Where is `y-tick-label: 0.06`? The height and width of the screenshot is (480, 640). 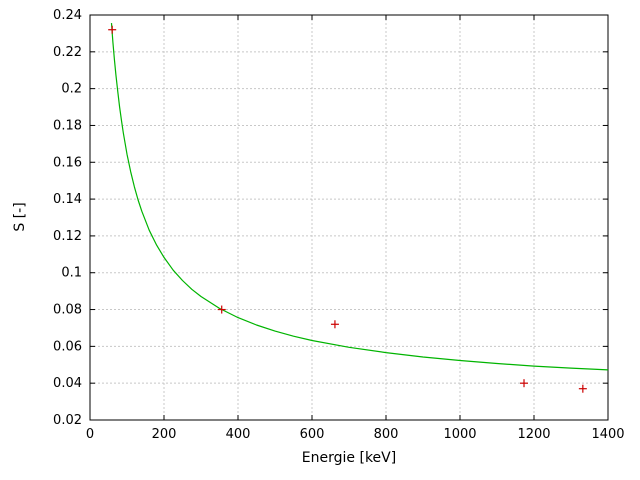
y-tick-label: 0.06 is located at coordinates (67, 346).